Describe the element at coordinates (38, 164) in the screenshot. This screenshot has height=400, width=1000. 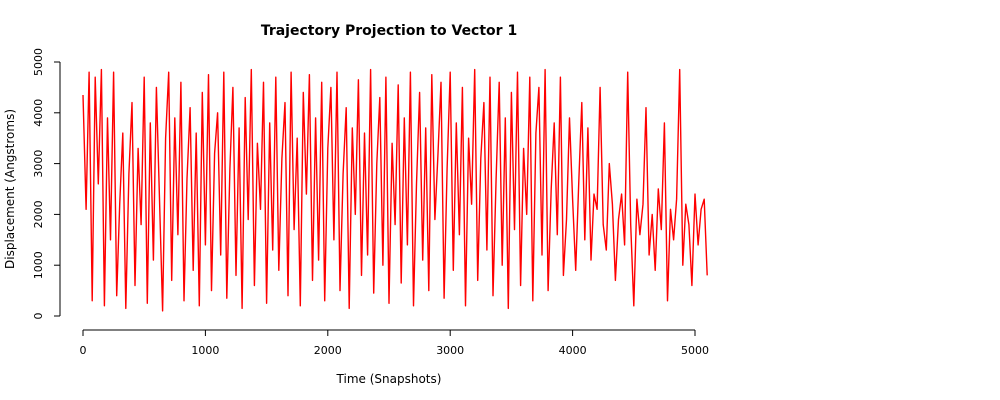
I see `y-tick-label: 3000` at that location.